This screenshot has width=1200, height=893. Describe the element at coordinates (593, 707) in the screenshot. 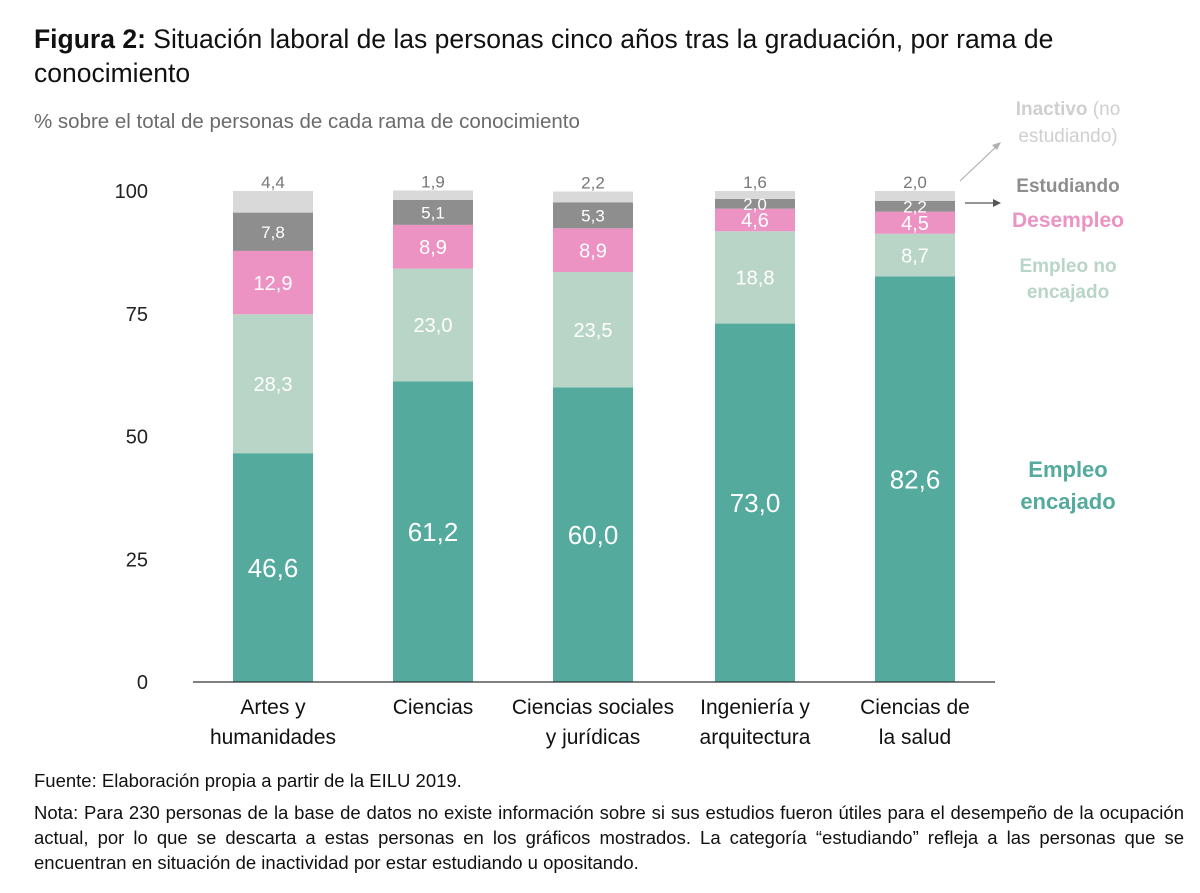

I see `x-tick-label: Ciencias sociales` at that location.